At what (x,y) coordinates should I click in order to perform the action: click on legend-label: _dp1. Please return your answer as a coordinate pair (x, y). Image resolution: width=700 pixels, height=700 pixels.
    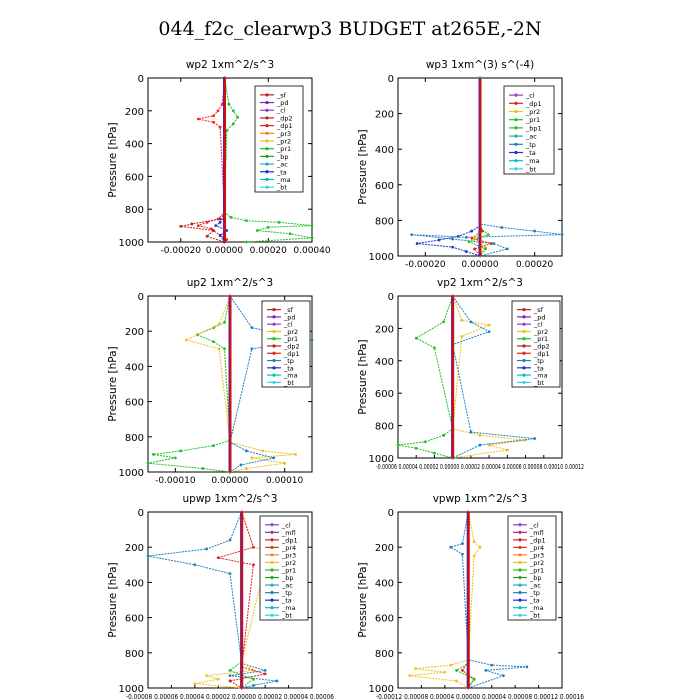
    Looking at the image, I should click on (289, 540).